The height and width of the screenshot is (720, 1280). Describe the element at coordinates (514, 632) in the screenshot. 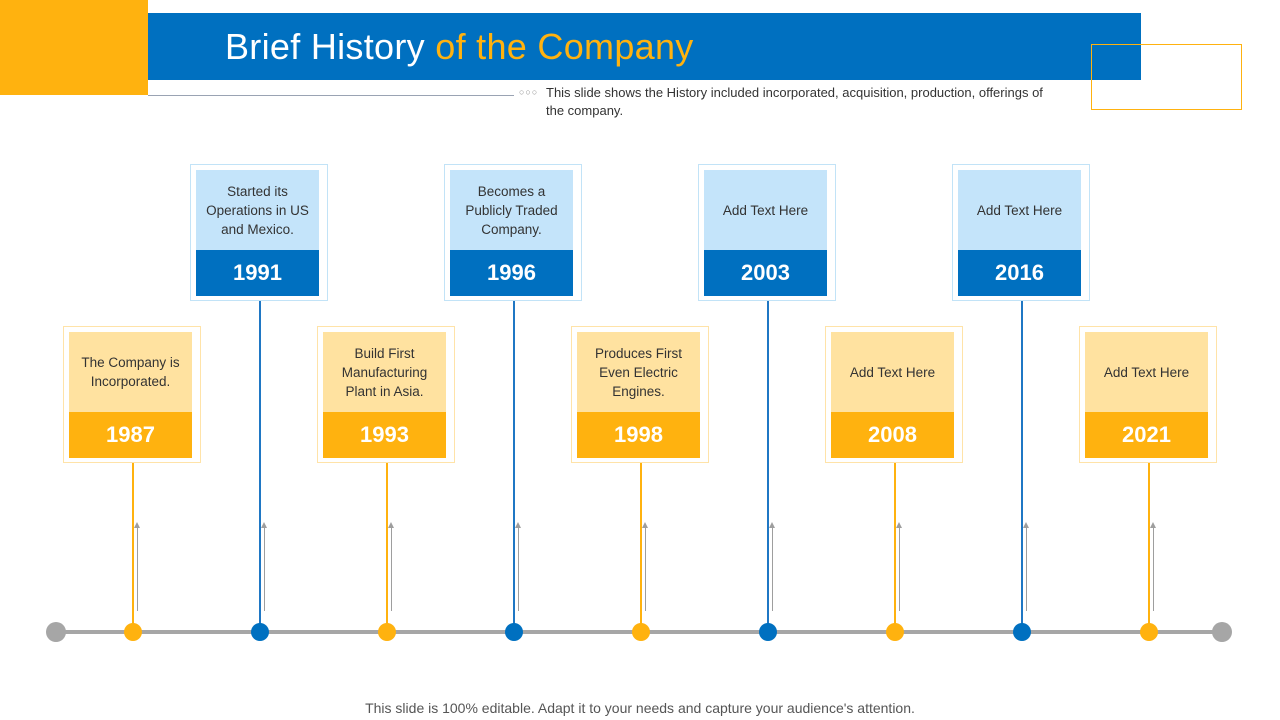

I see `timeline-dot-1996` at that location.